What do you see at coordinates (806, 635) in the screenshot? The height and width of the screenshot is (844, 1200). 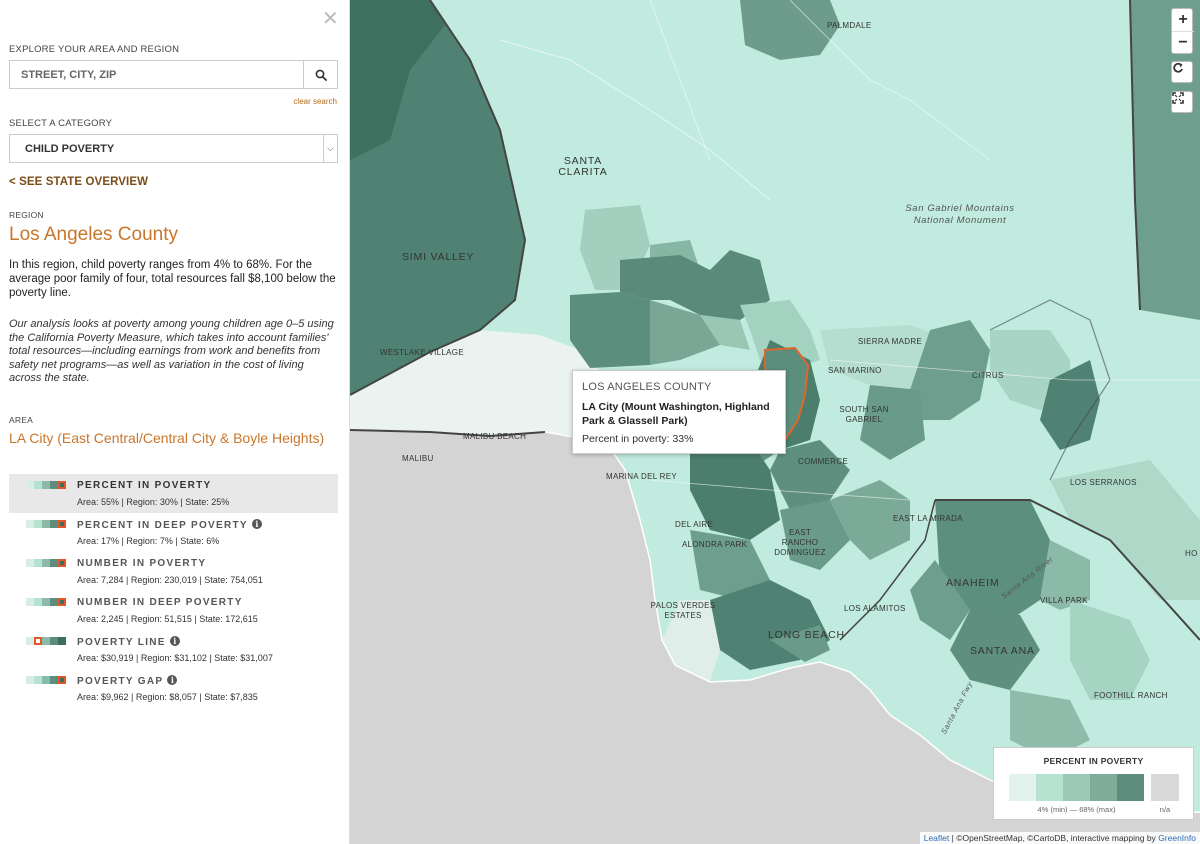 I see `place-label: LONG BEACH` at bounding box center [806, 635].